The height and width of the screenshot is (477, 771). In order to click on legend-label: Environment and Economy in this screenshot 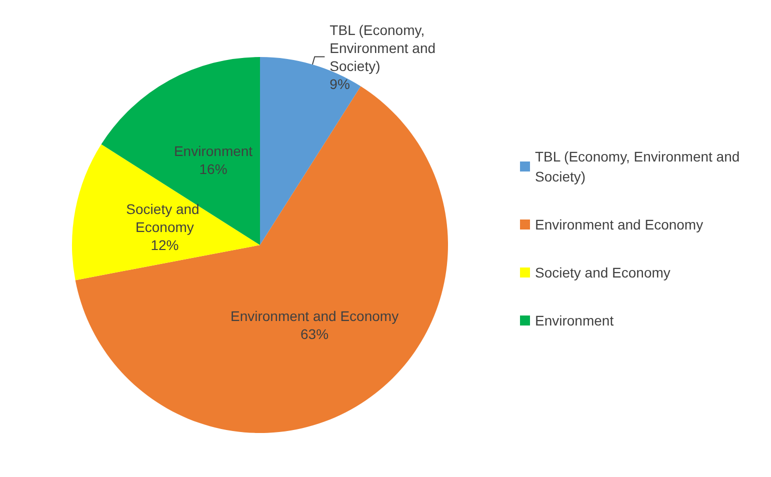, I will do `click(619, 224)`.